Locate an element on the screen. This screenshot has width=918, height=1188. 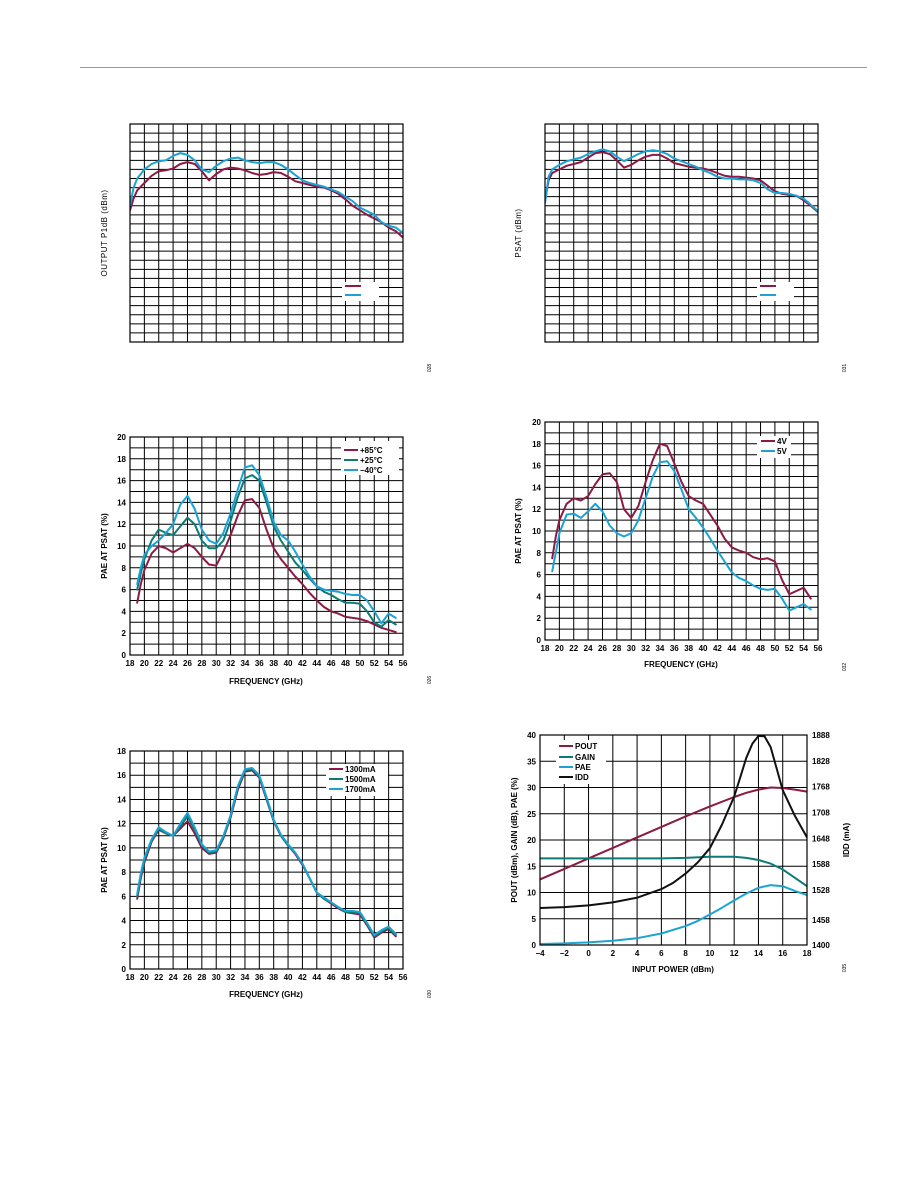
figure-code: 032 is located at coordinates (845, 667).